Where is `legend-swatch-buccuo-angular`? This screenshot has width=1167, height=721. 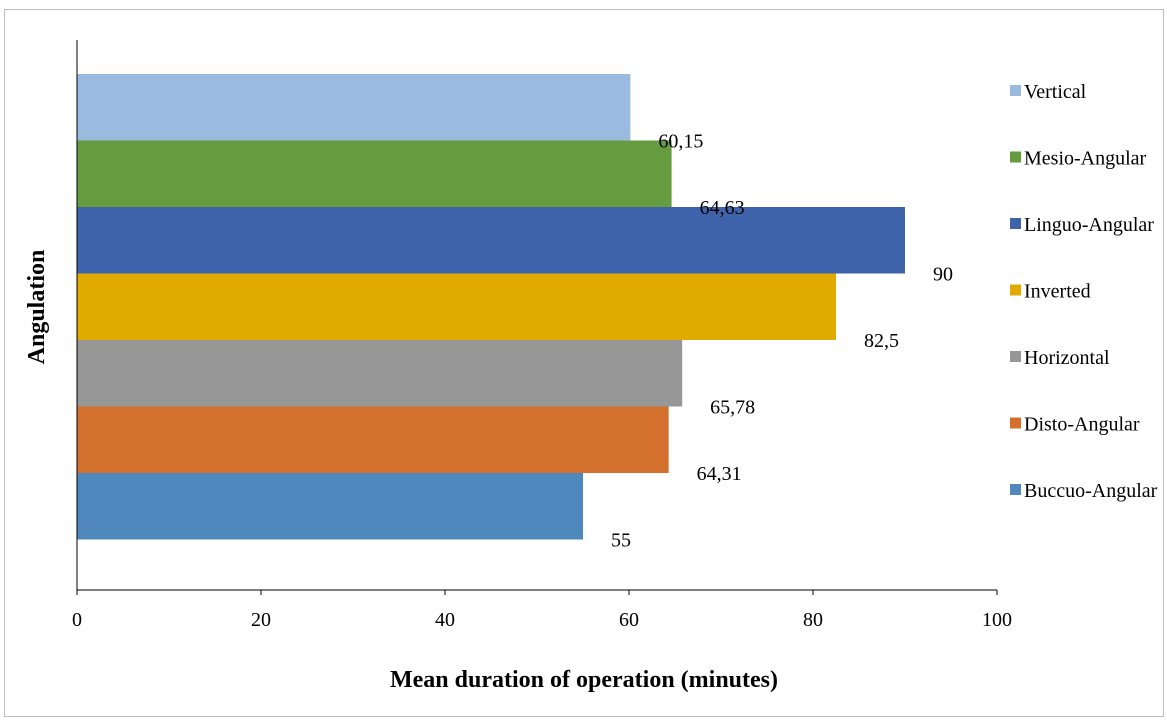 legend-swatch-buccuo-angular is located at coordinates (1015, 489).